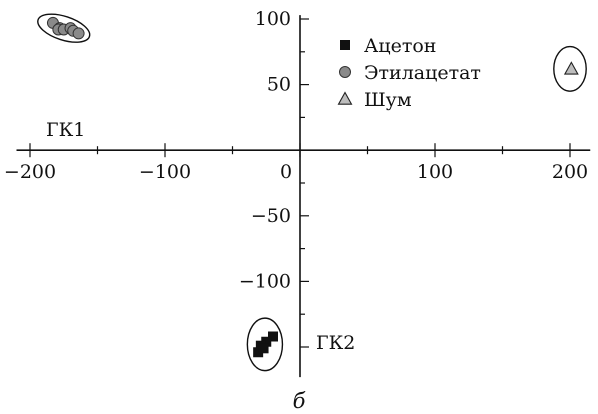 The height and width of the screenshot is (414, 598). Describe the element at coordinates (286, 172) in the screenshot. I see `x-tick-label: 0` at that location.